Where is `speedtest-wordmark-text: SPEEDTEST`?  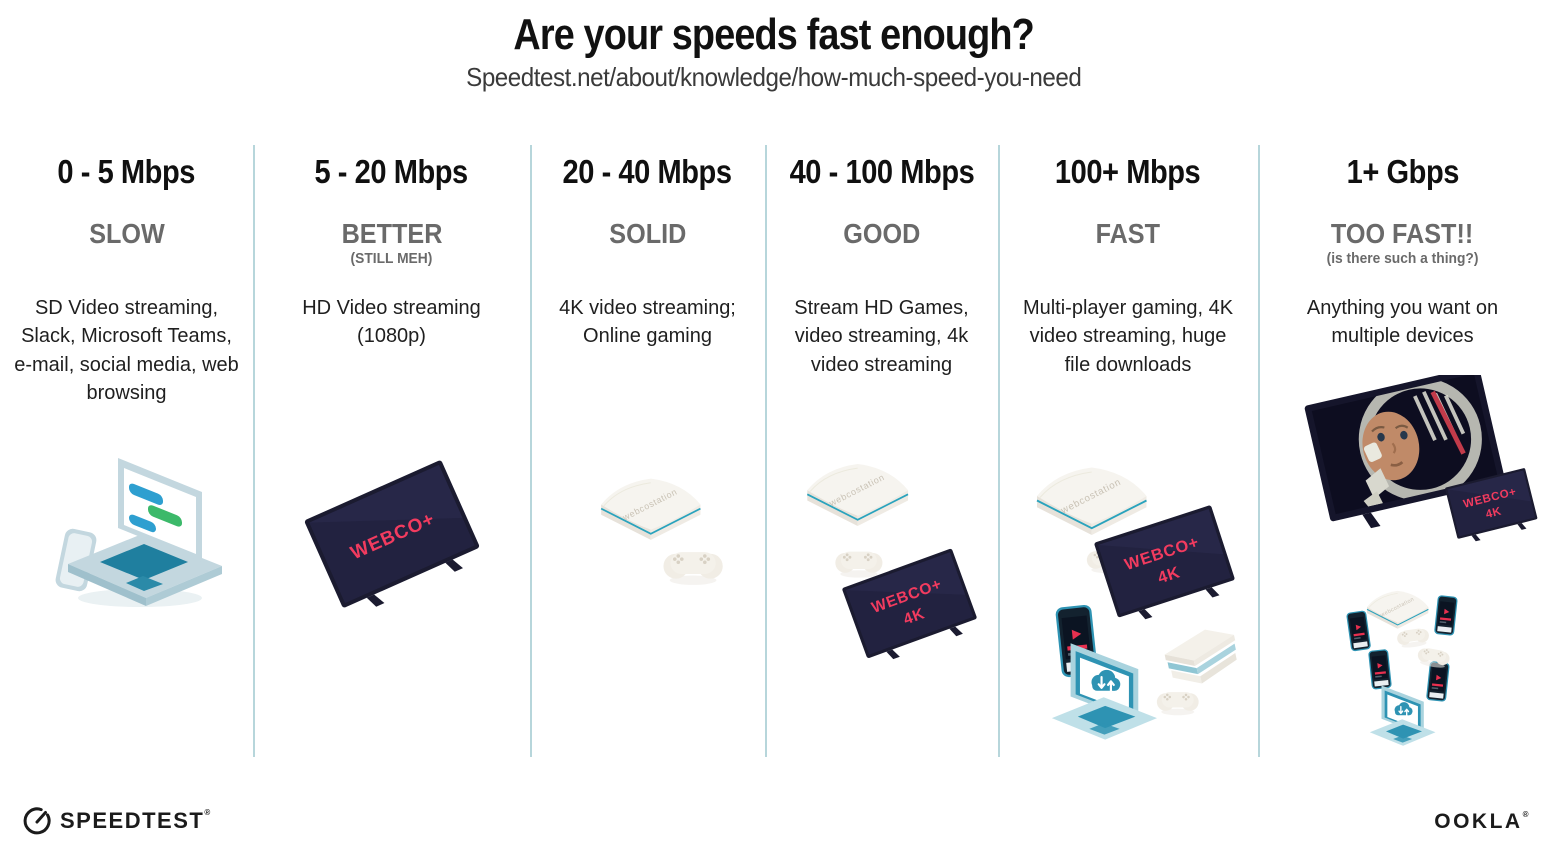 speedtest-wordmark-text: SPEEDTEST is located at coordinates (132, 820).